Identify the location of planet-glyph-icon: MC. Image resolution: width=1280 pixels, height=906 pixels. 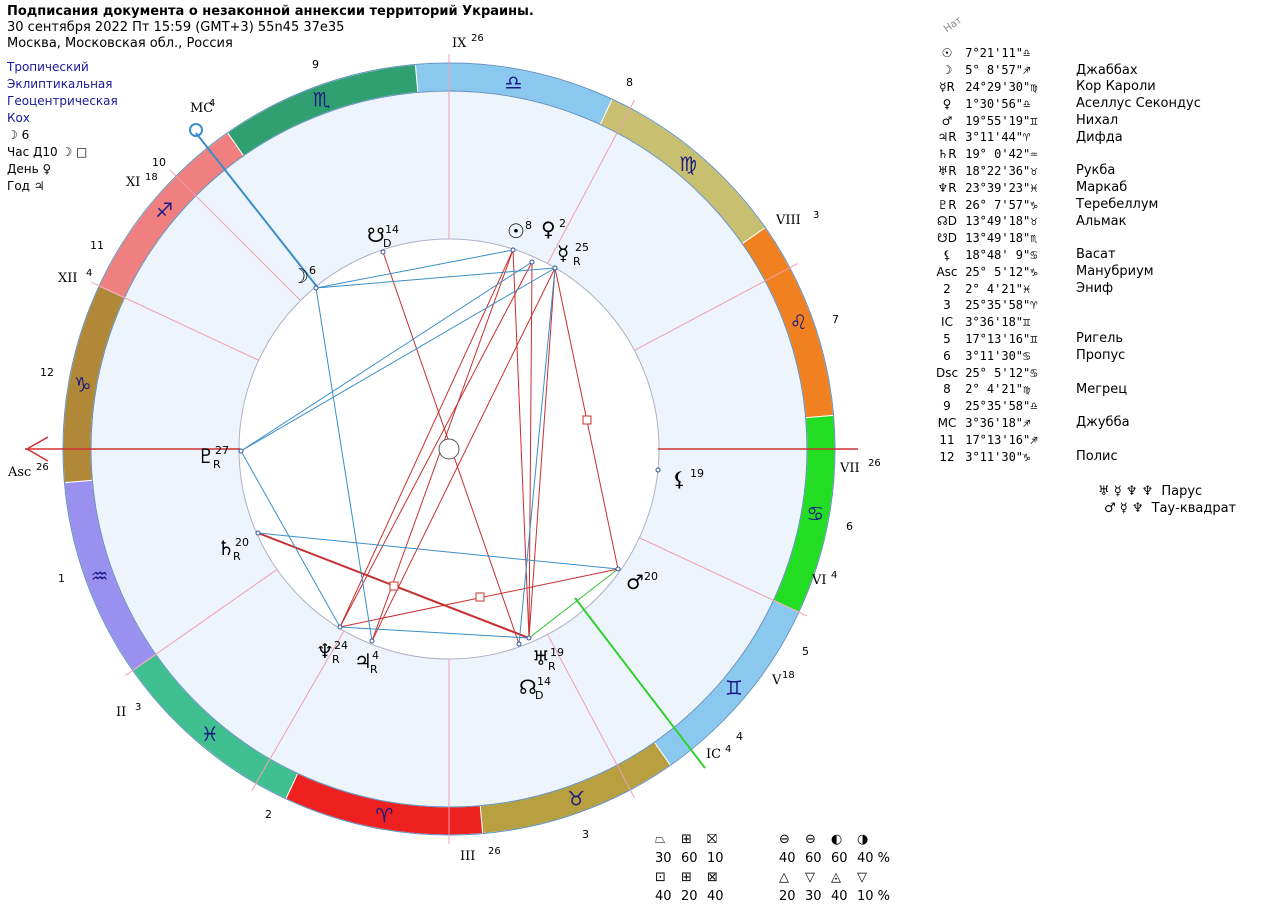
(947, 422).